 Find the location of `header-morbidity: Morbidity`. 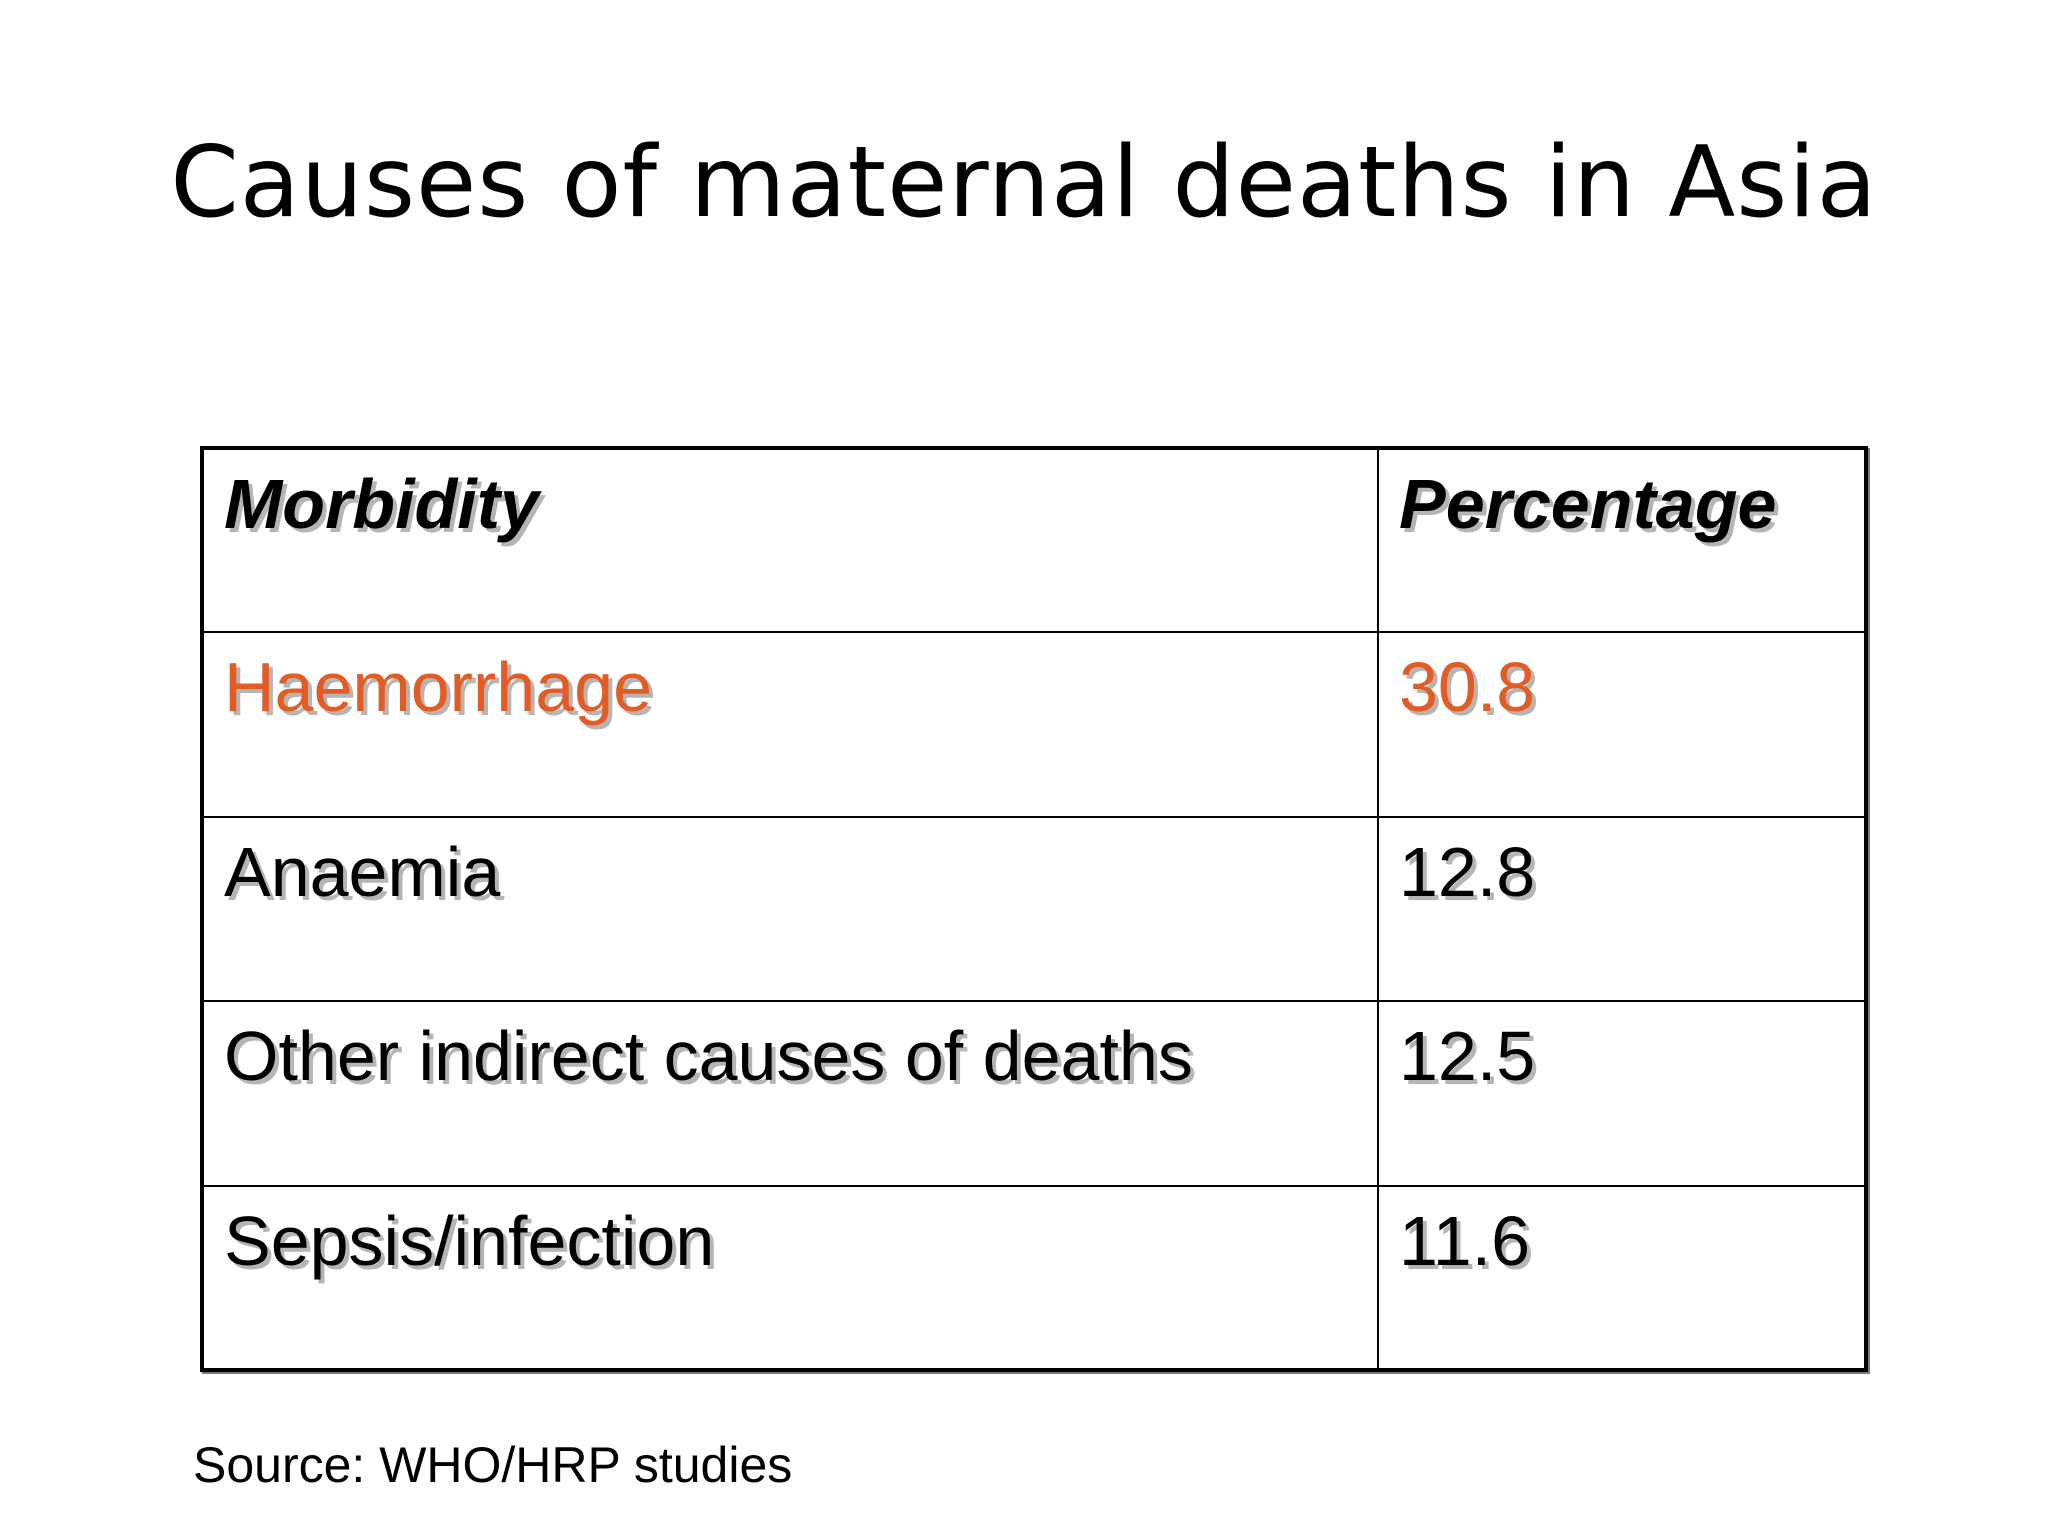

header-morbidity: Morbidity is located at coordinates (791, 542).